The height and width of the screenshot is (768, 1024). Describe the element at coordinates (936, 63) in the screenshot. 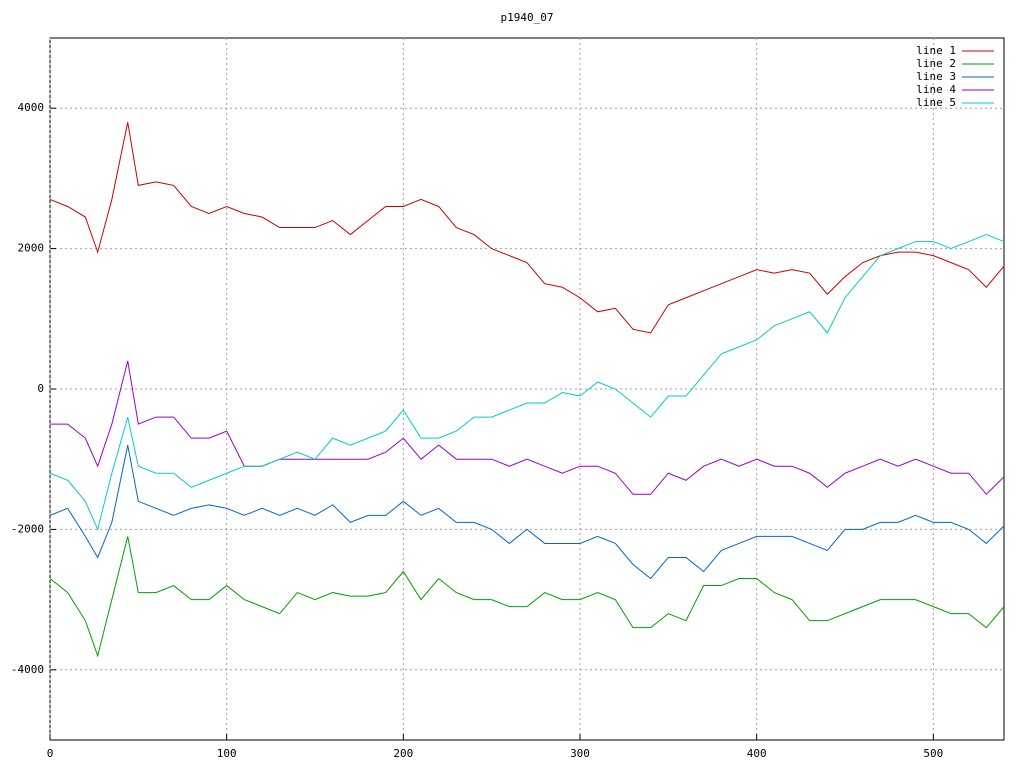

I see `legend-label: line 2` at that location.